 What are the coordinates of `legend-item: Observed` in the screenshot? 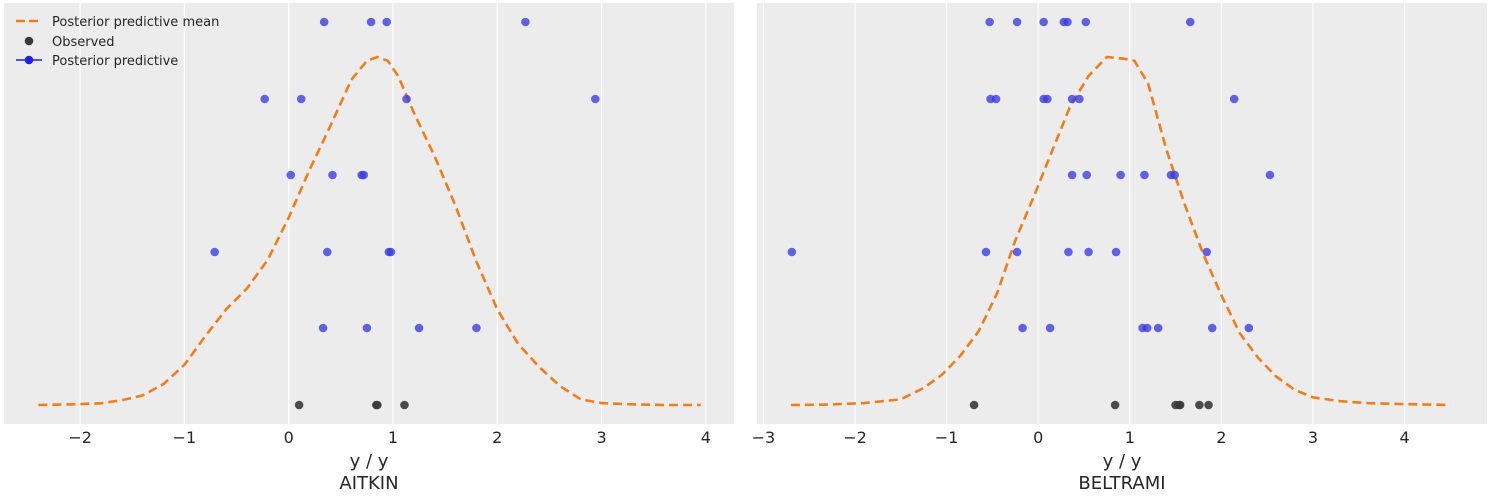 It's located at (69, 42).